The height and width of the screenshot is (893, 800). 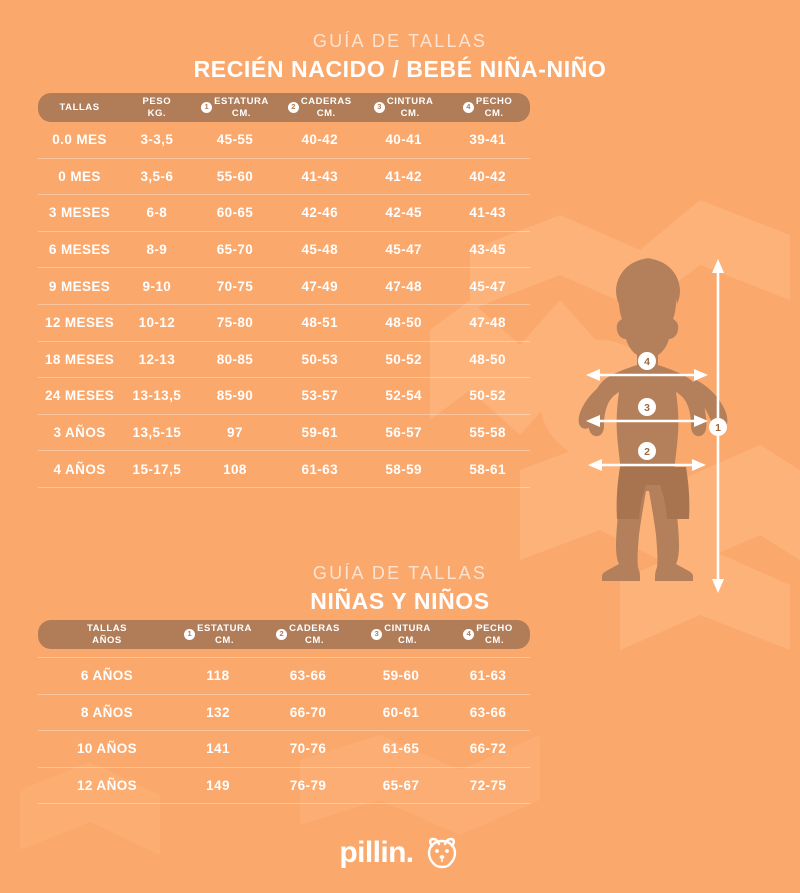 What do you see at coordinates (319, 250) in the screenshot?
I see `row-measure-value: 45-48` at bounding box center [319, 250].